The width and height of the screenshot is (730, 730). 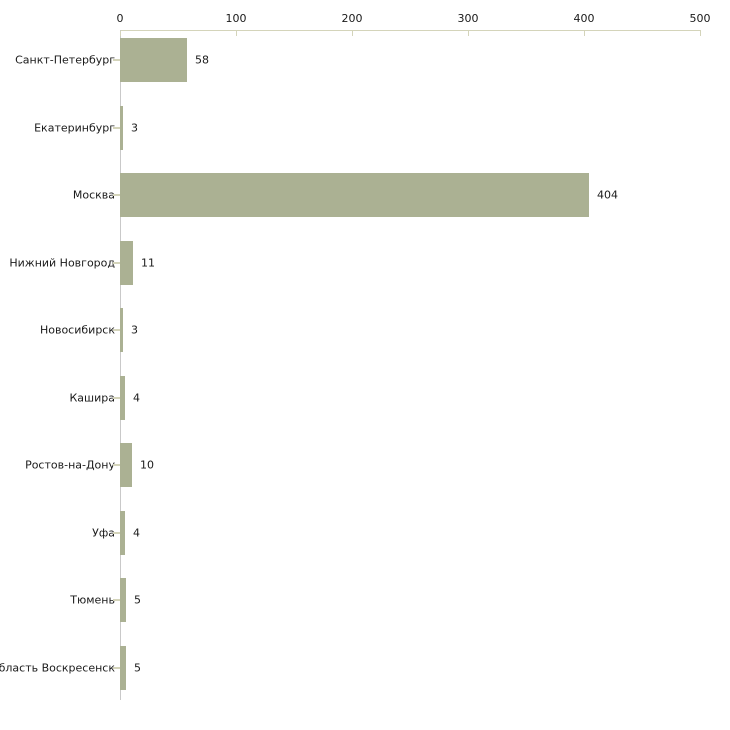 I want to click on category-label: Санкт-Петербург, so click(x=65, y=60).